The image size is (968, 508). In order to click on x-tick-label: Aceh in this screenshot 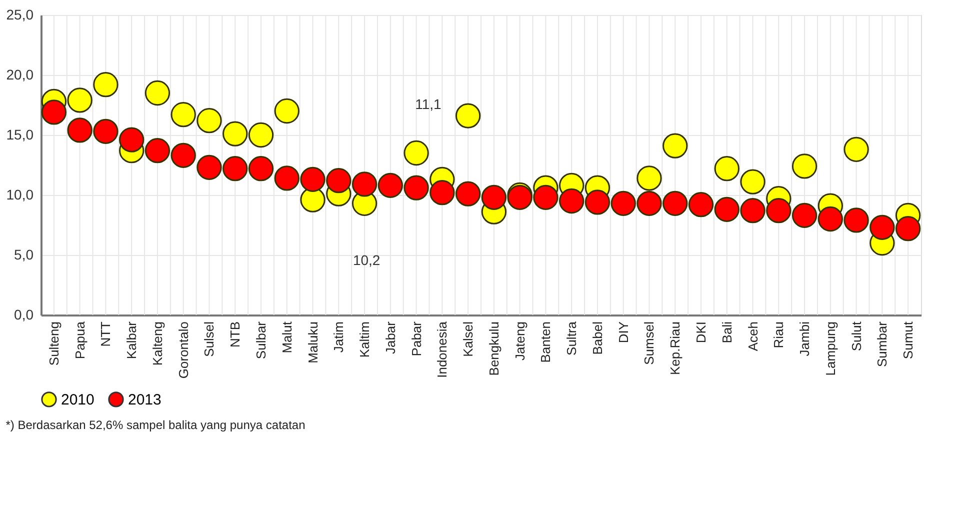, I will do `click(752, 337)`.